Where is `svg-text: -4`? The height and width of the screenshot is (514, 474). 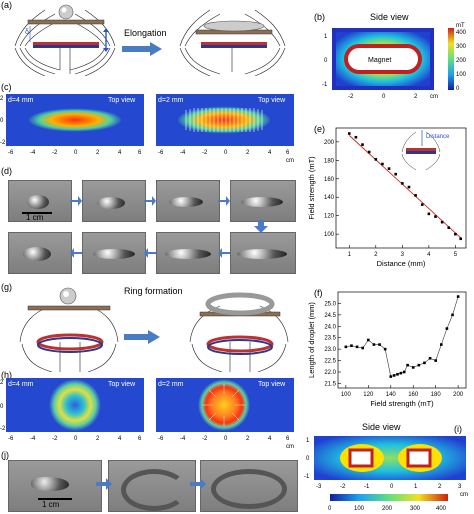
svg-text: -4 is located at coordinates (183, 153).